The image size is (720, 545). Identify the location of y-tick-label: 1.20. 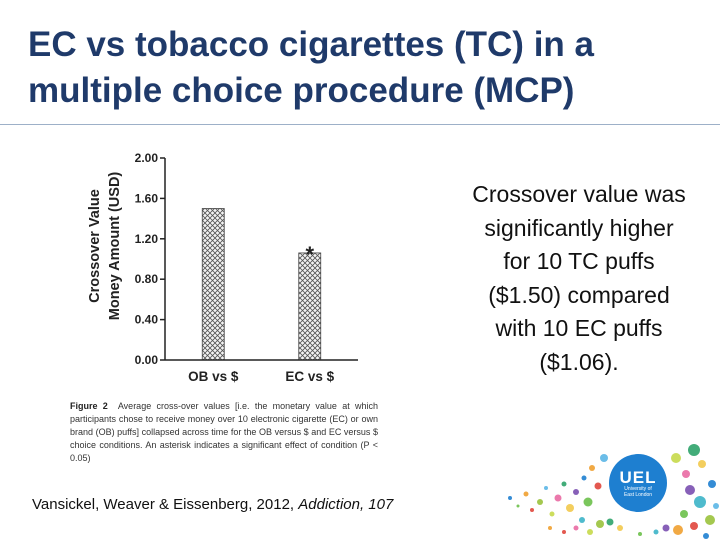
(147, 239).